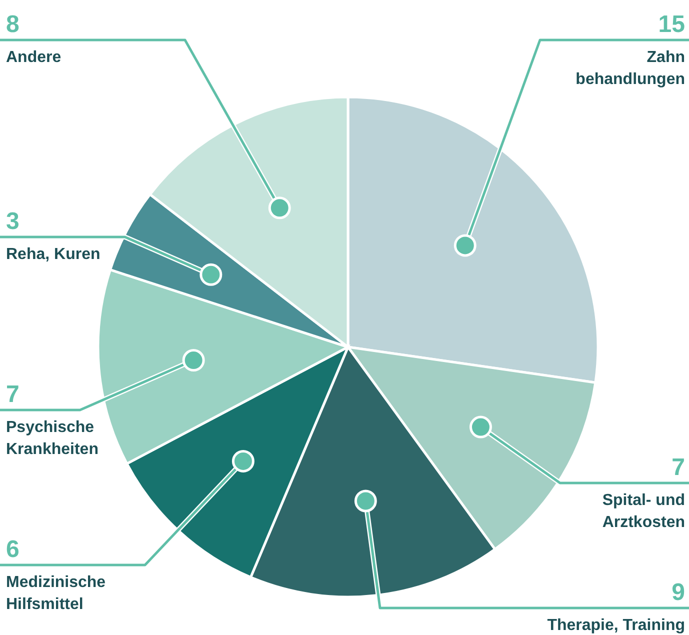  What do you see at coordinates (616, 625) in the screenshot?
I see `slice-label: Therapie, Training` at bounding box center [616, 625].